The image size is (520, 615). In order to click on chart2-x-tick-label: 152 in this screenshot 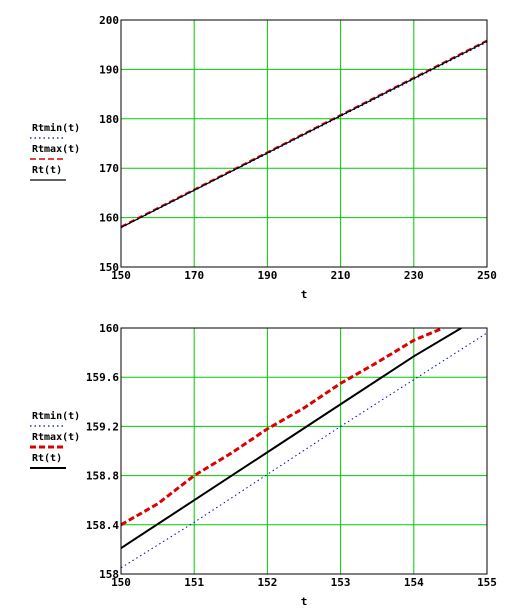, I will do `click(267, 582)`.